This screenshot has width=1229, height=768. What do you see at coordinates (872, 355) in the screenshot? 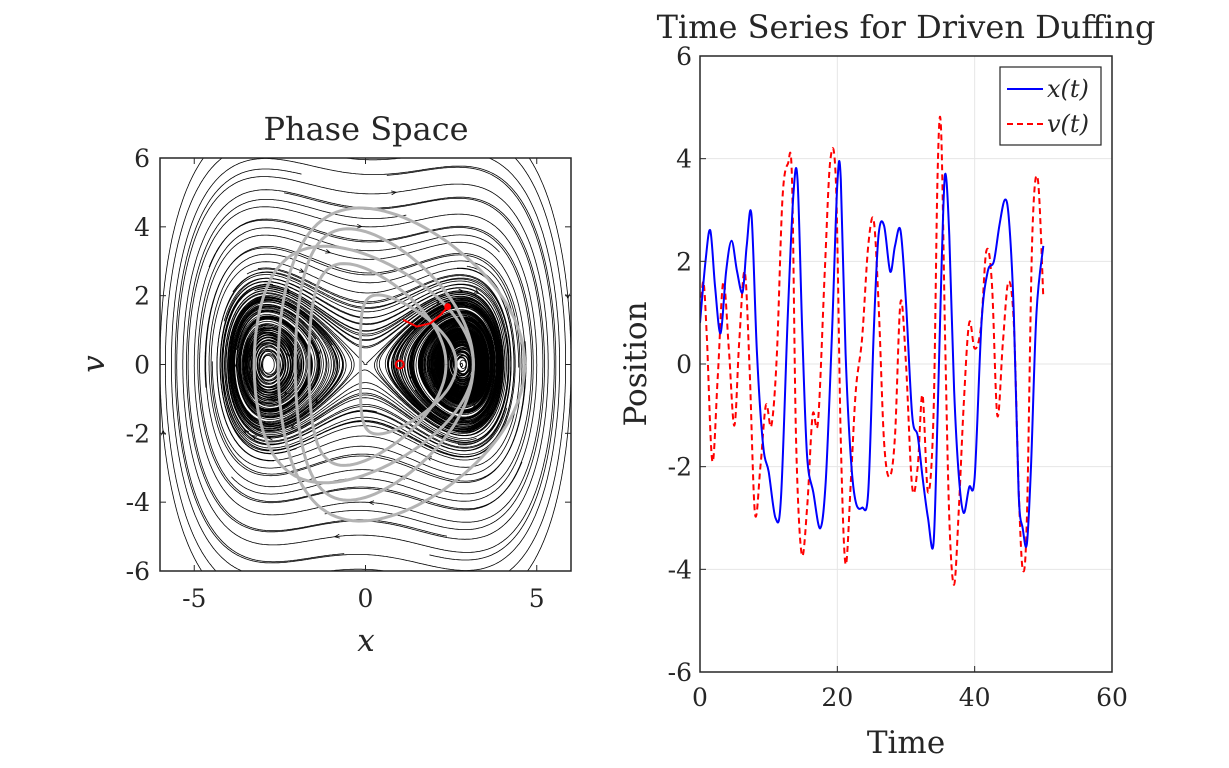
I see `series-line-x` at bounding box center [872, 355].